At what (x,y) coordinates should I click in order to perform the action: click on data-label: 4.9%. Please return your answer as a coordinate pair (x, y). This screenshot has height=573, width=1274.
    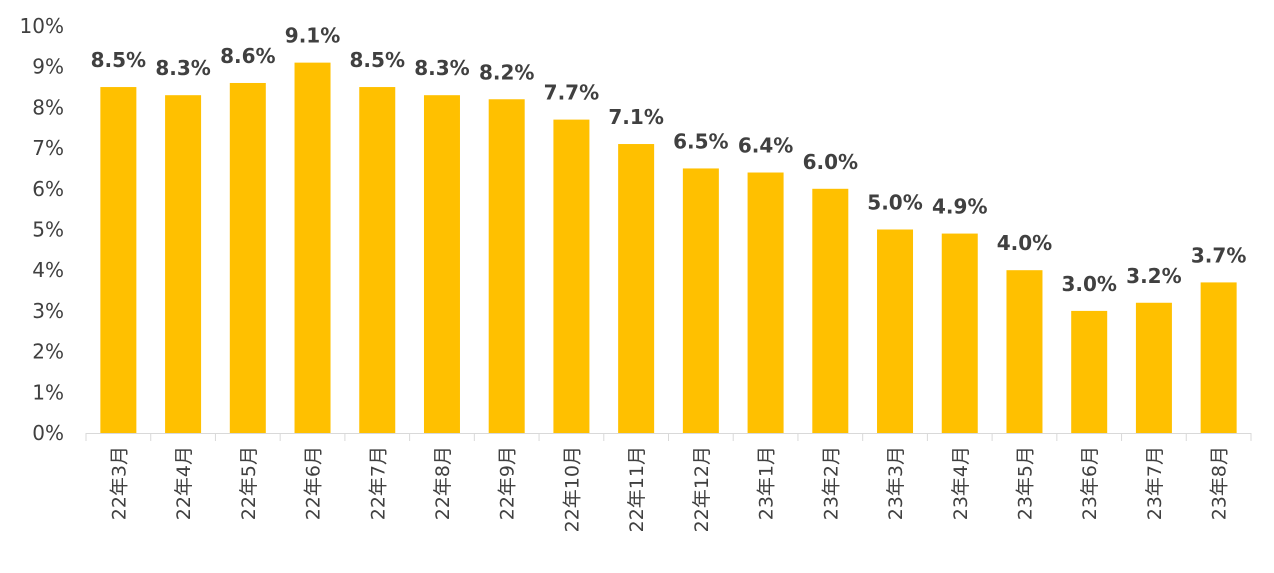
    Looking at the image, I should click on (959, 207).